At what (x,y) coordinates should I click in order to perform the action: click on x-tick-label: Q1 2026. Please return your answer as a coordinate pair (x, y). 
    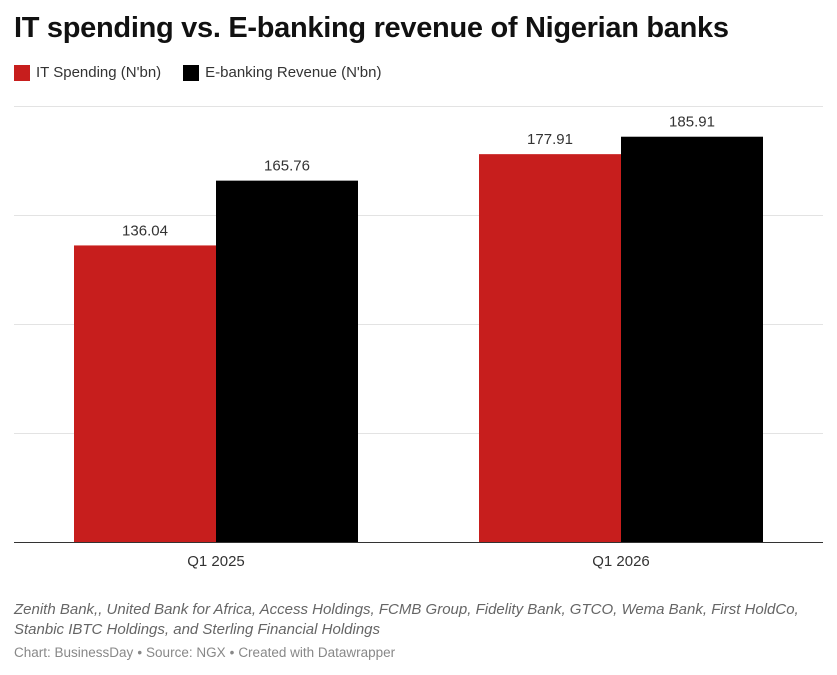
    Looking at the image, I should click on (621, 561).